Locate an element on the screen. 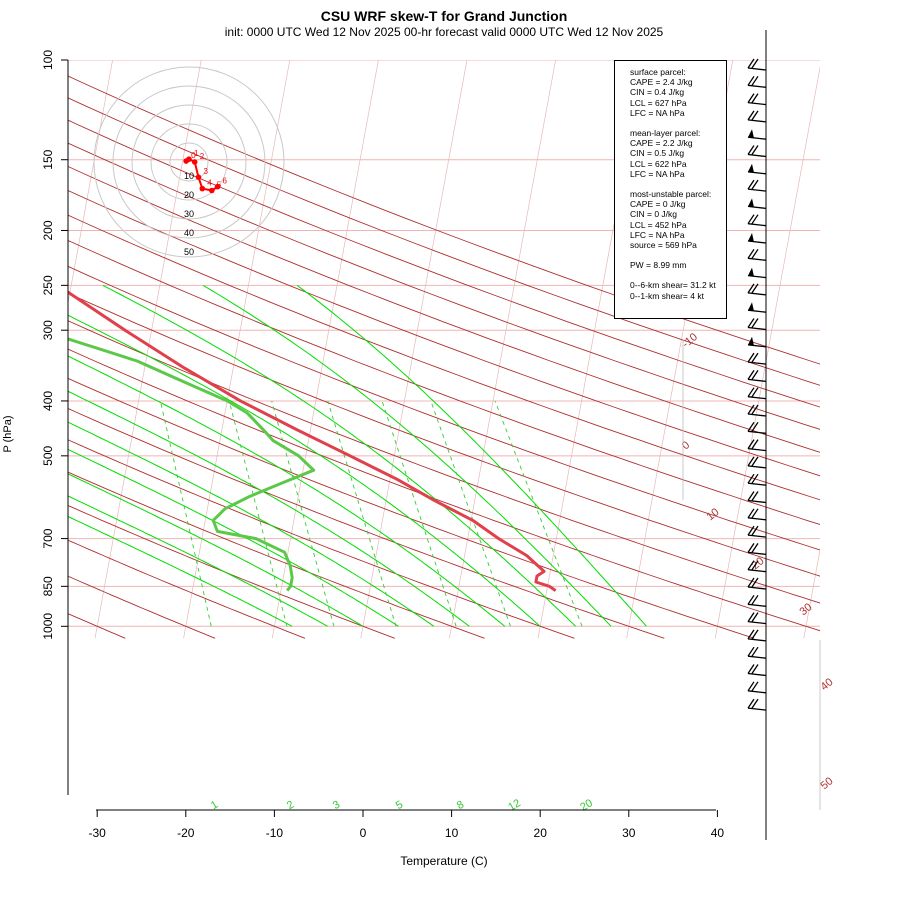 This screenshot has height=900, width=900. stat-line: CAPE = 2.4 J/kg is located at coordinates (661, 82).